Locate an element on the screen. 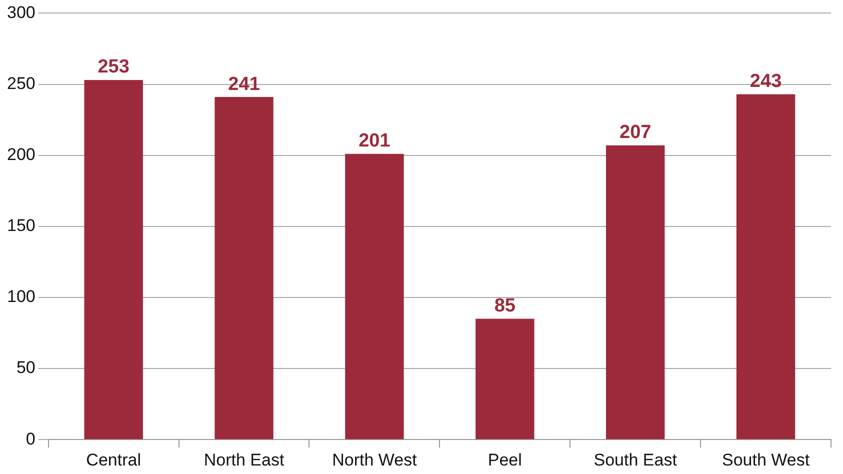 The height and width of the screenshot is (474, 843). x-tick-label: North East is located at coordinates (244, 460).